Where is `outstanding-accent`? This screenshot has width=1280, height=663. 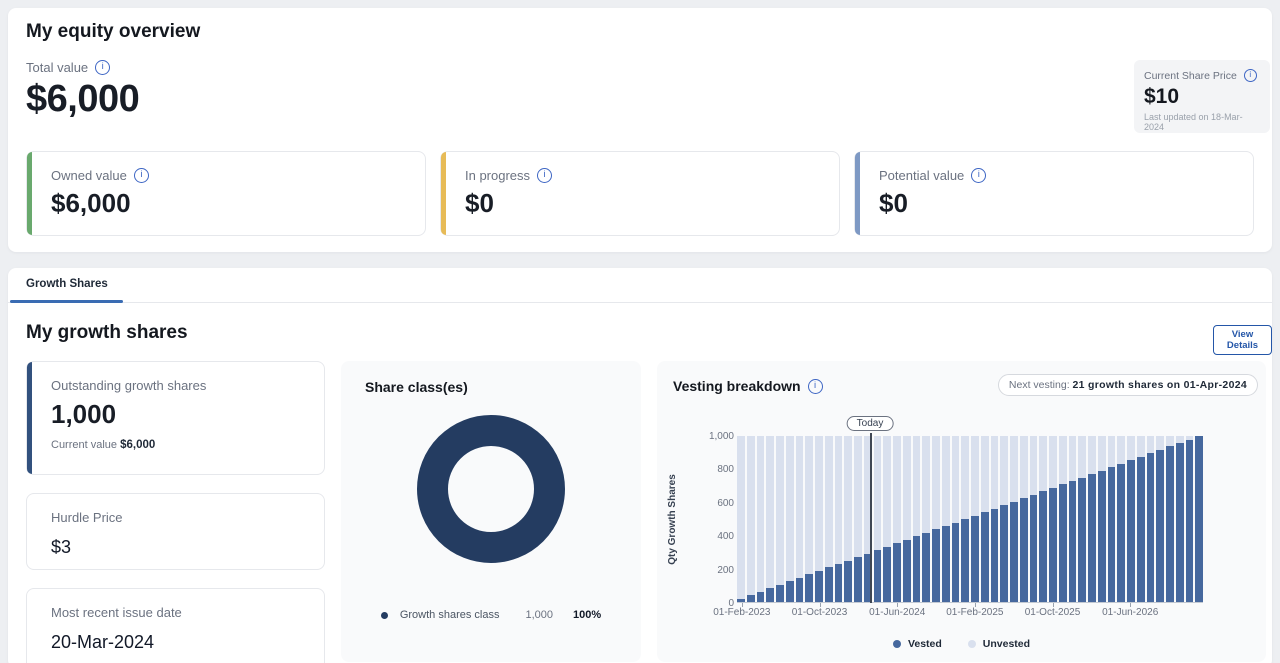 outstanding-accent is located at coordinates (29, 418).